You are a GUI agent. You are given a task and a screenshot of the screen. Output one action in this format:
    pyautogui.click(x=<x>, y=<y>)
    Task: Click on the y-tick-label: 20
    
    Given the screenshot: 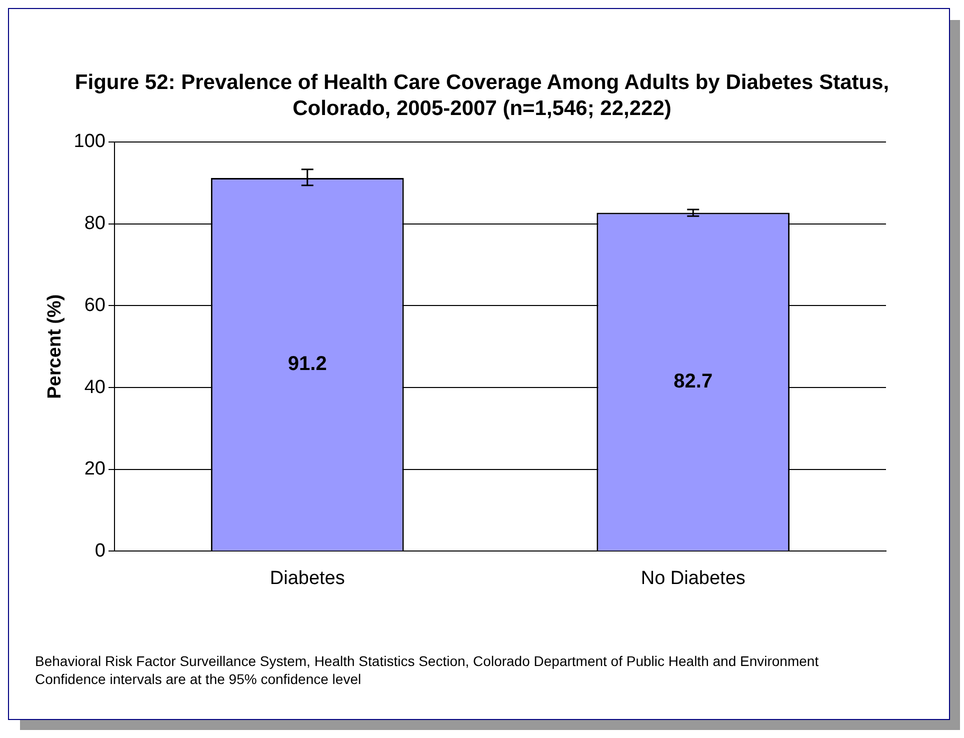 What is the action you would take?
    pyautogui.click(x=95, y=469)
    